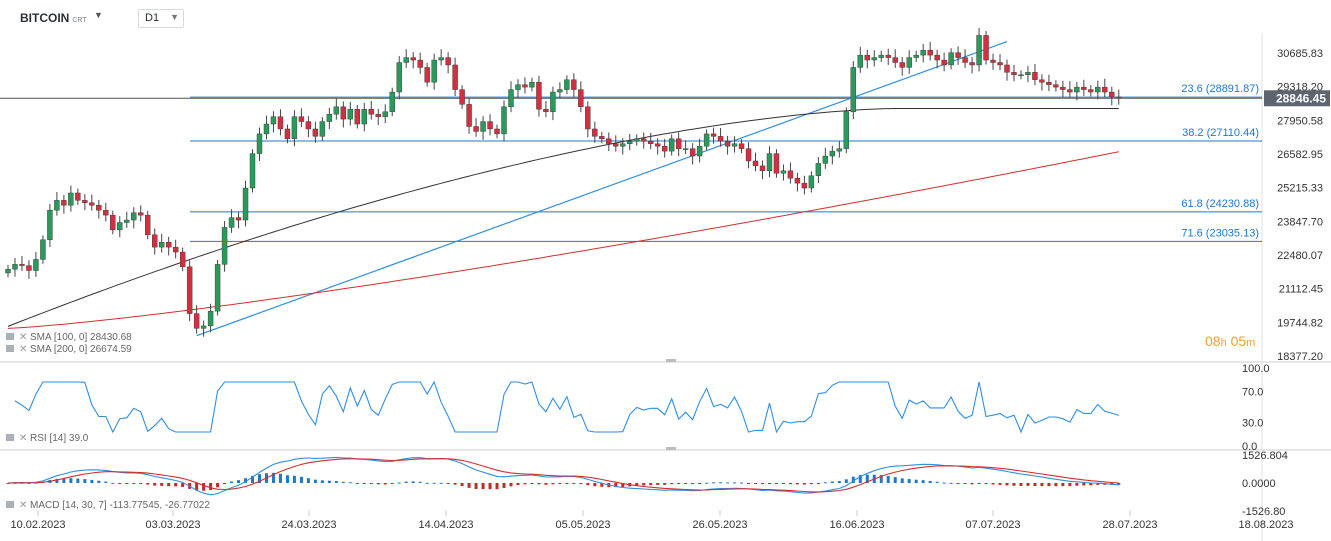 The width and height of the screenshot is (1331, 541). I want to click on timeframe-select: D1 ▼, so click(161, 18).